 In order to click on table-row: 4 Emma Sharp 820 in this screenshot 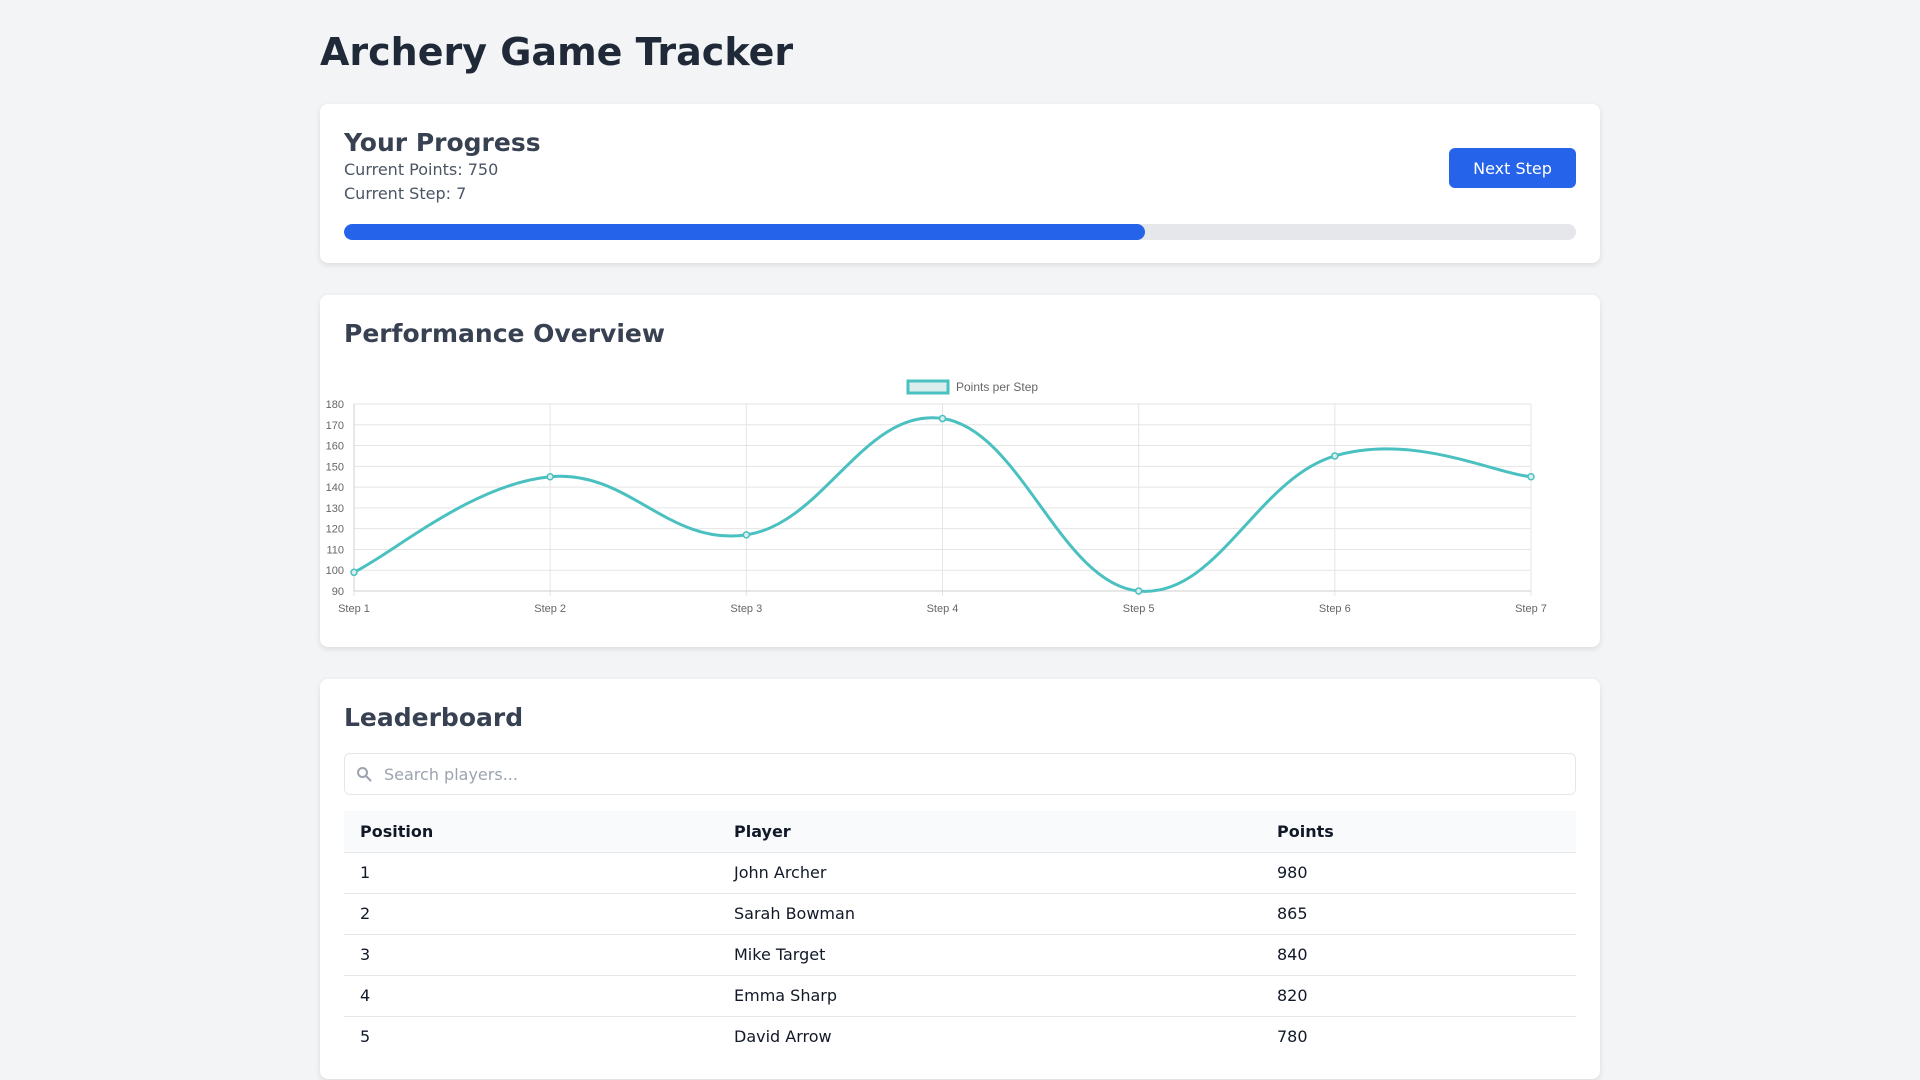, I will do `click(960, 996)`.